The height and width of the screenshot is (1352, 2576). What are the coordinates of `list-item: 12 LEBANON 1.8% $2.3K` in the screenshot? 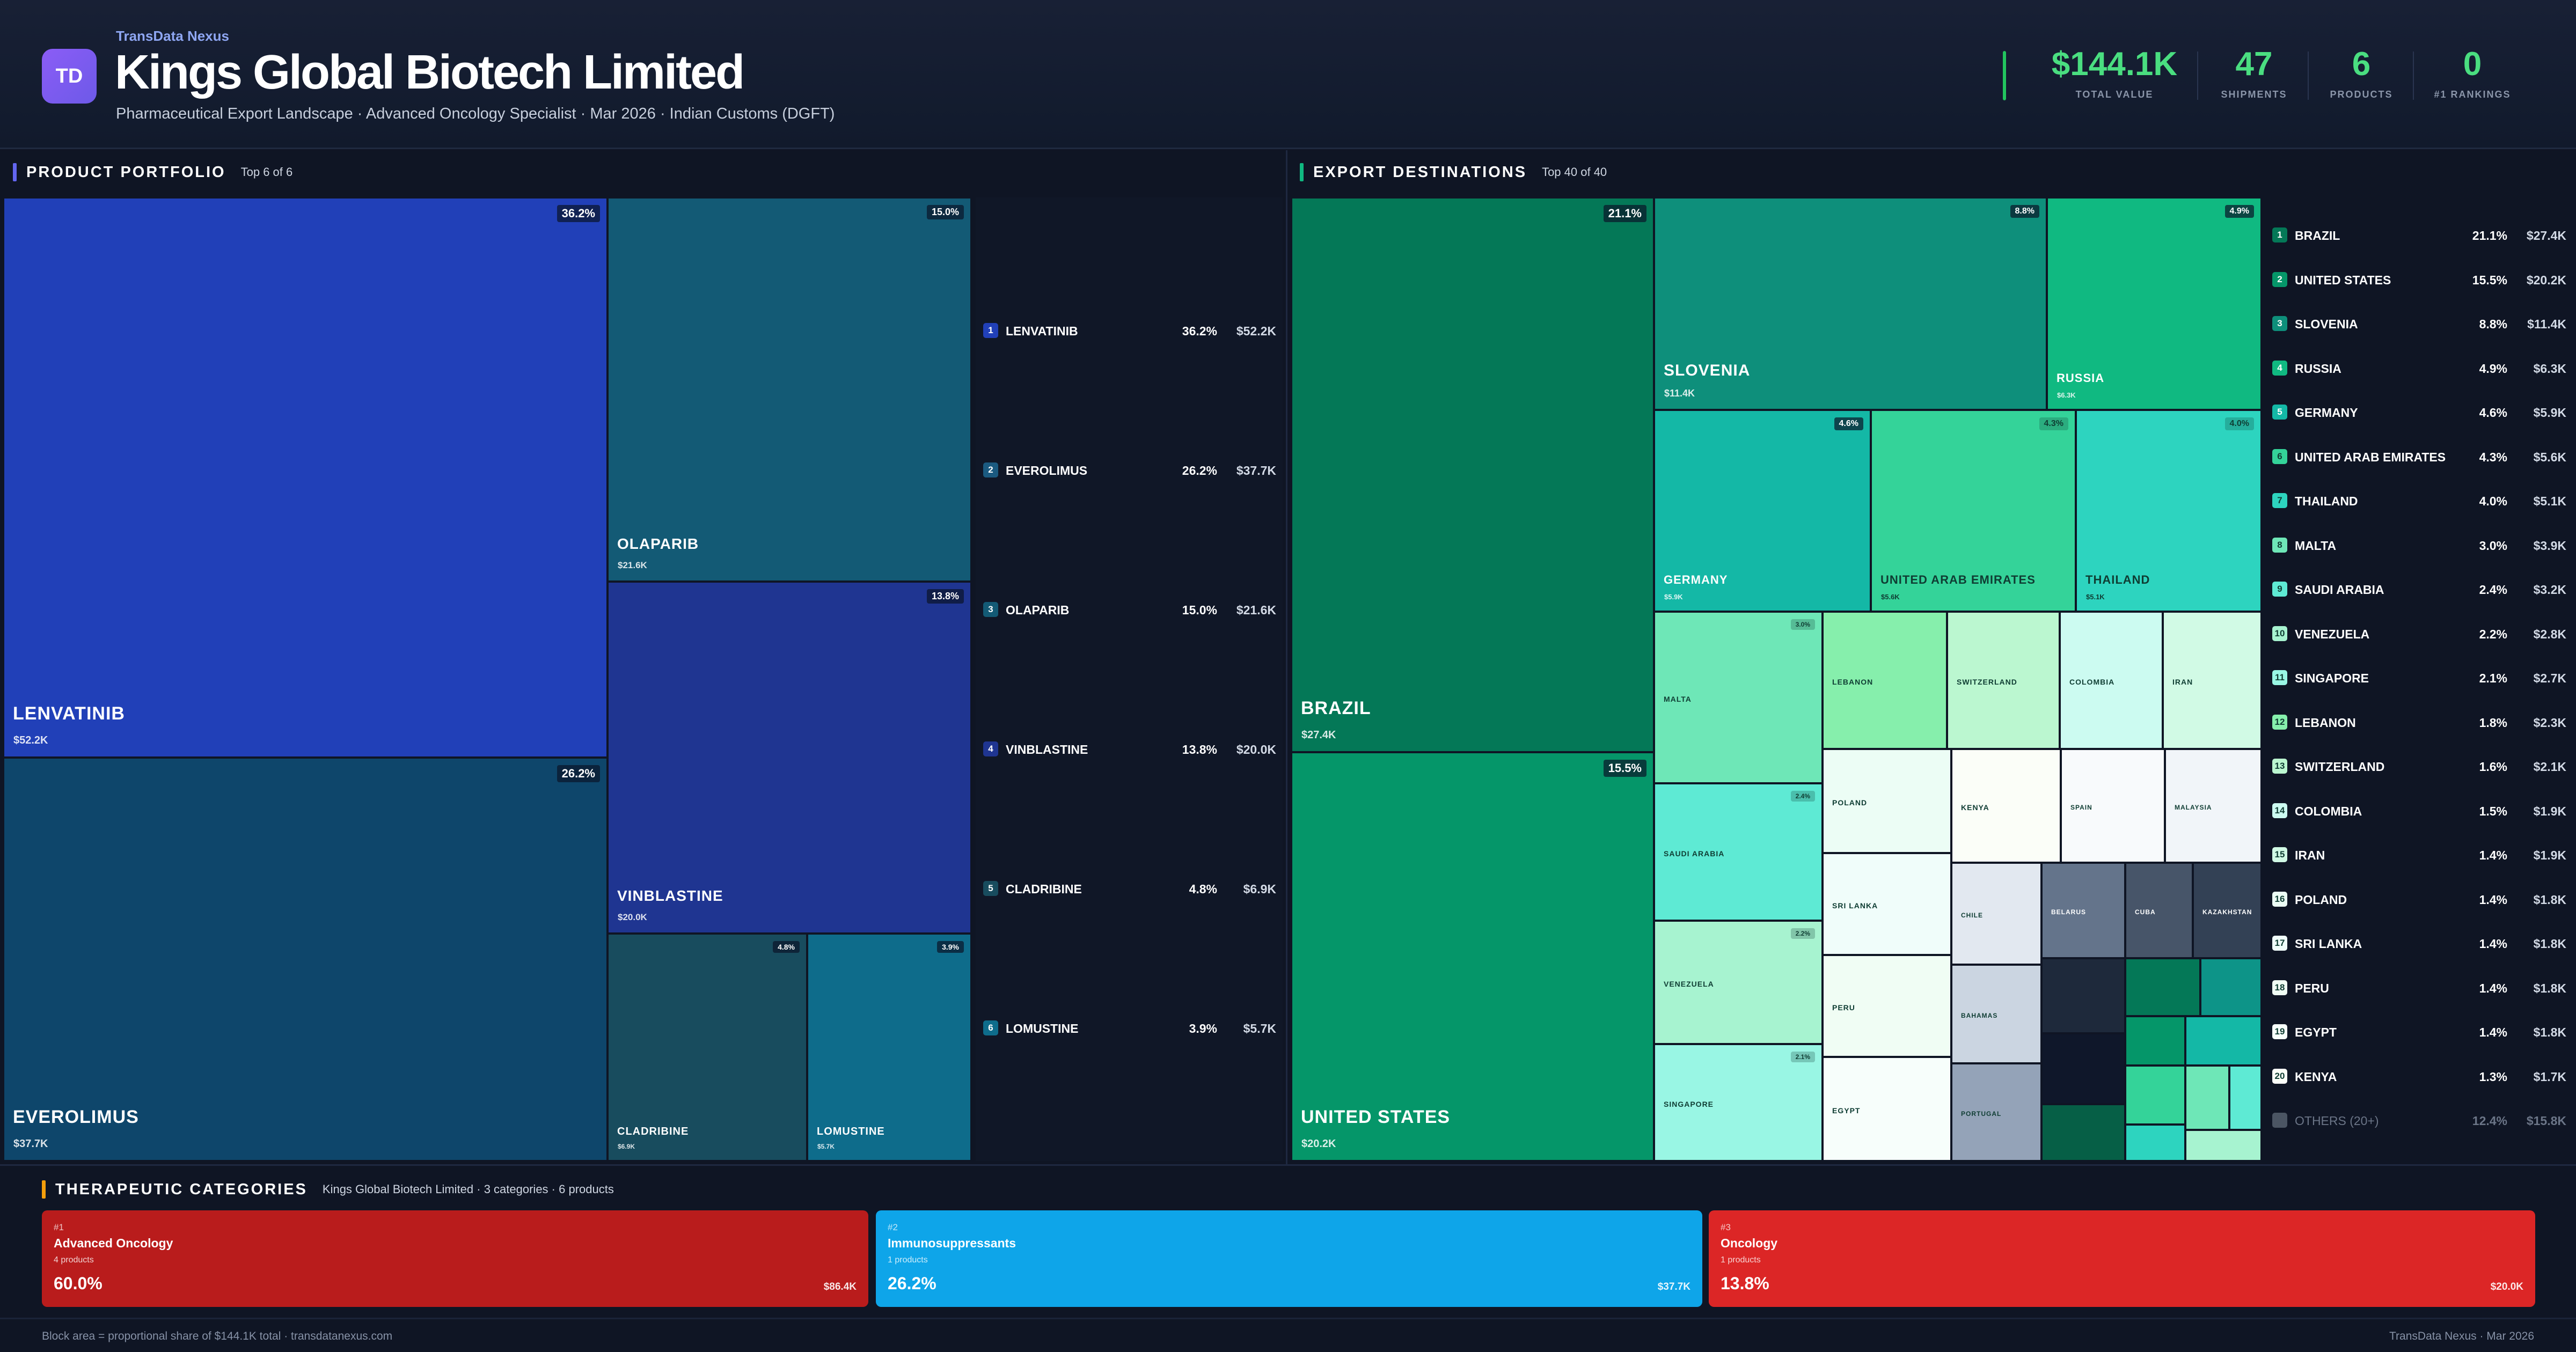 It's located at (2419, 722).